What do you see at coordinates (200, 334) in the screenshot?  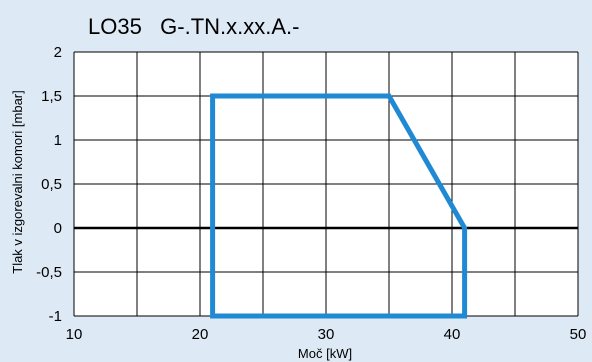 I see `x-tick-label: 20` at bounding box center [200, 334].